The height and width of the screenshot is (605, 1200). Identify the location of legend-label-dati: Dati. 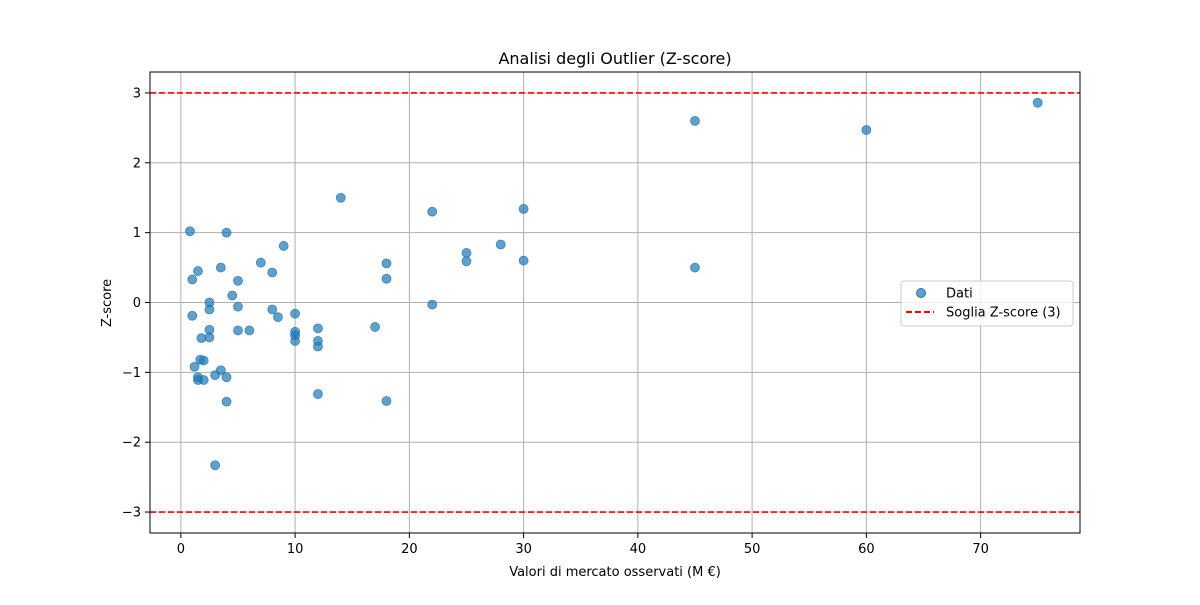
(959, 294).